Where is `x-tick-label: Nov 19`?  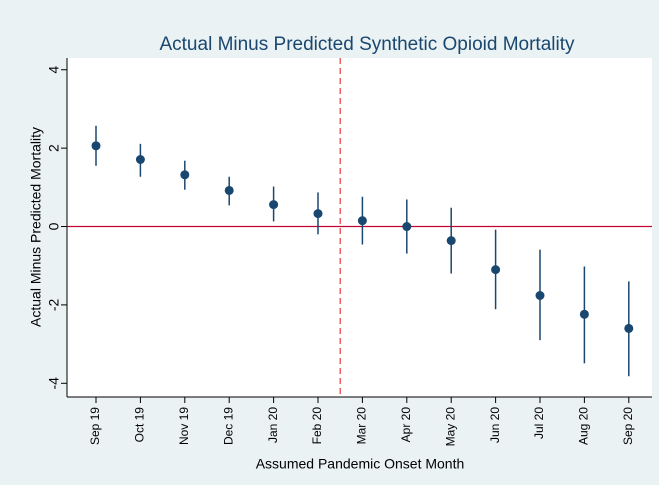 x-tick-label: Nov 19 is located at coordinates (184, 426).